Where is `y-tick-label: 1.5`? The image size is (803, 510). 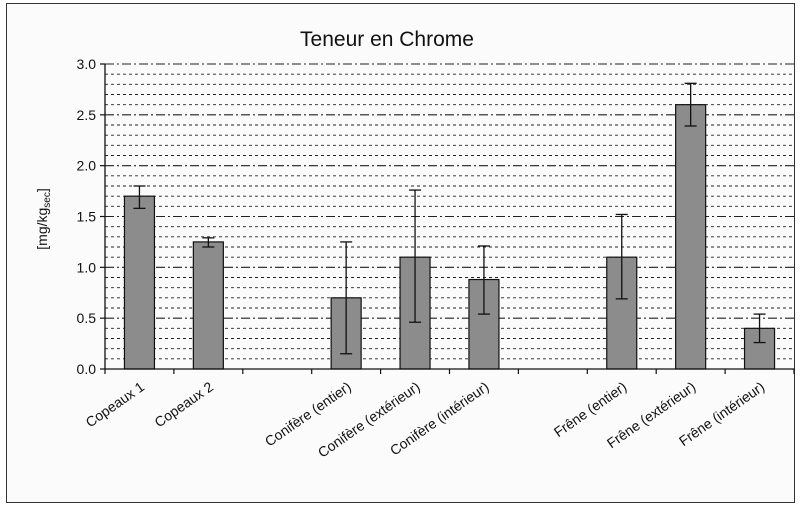 y-tick-label: 1.5 is located at coordinates (87, 217).